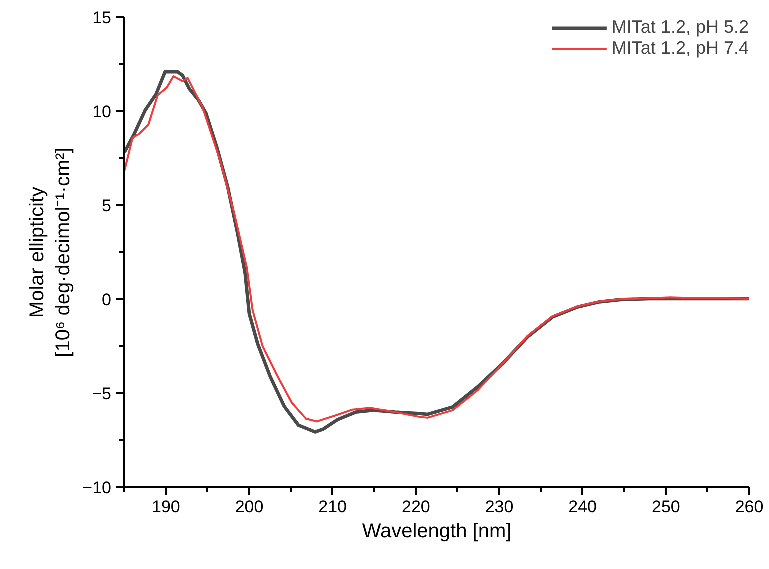  Describe the element at coordinates (749, 507) in the screenshot. I see `x-tick-label: 260` at that location.